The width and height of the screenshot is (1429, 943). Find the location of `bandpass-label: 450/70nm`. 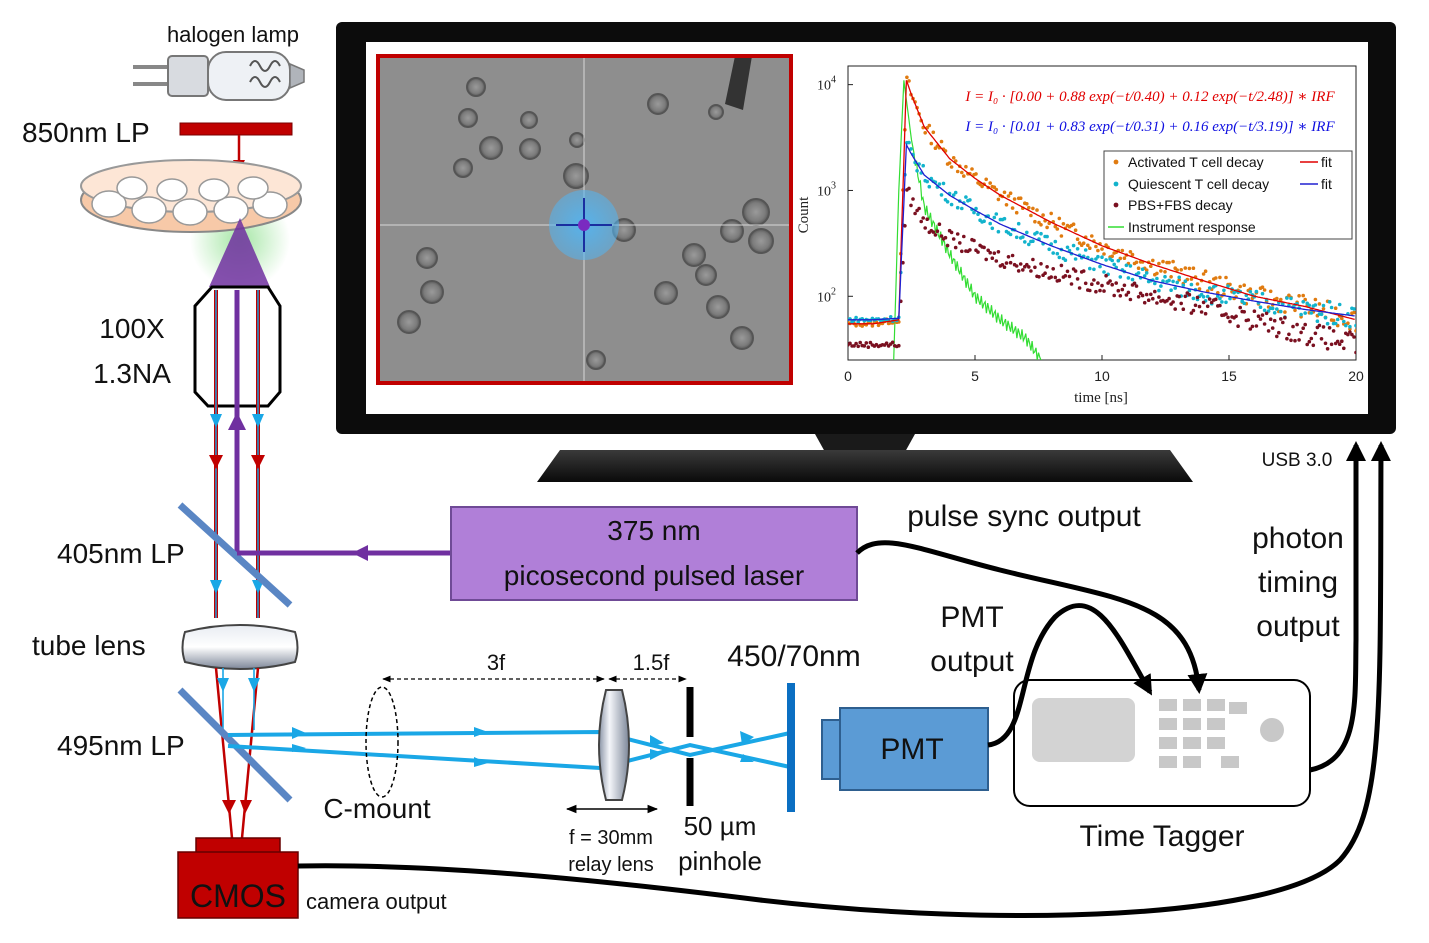

bandpass-label: 450/70nm is located at coordinates (793, 656).